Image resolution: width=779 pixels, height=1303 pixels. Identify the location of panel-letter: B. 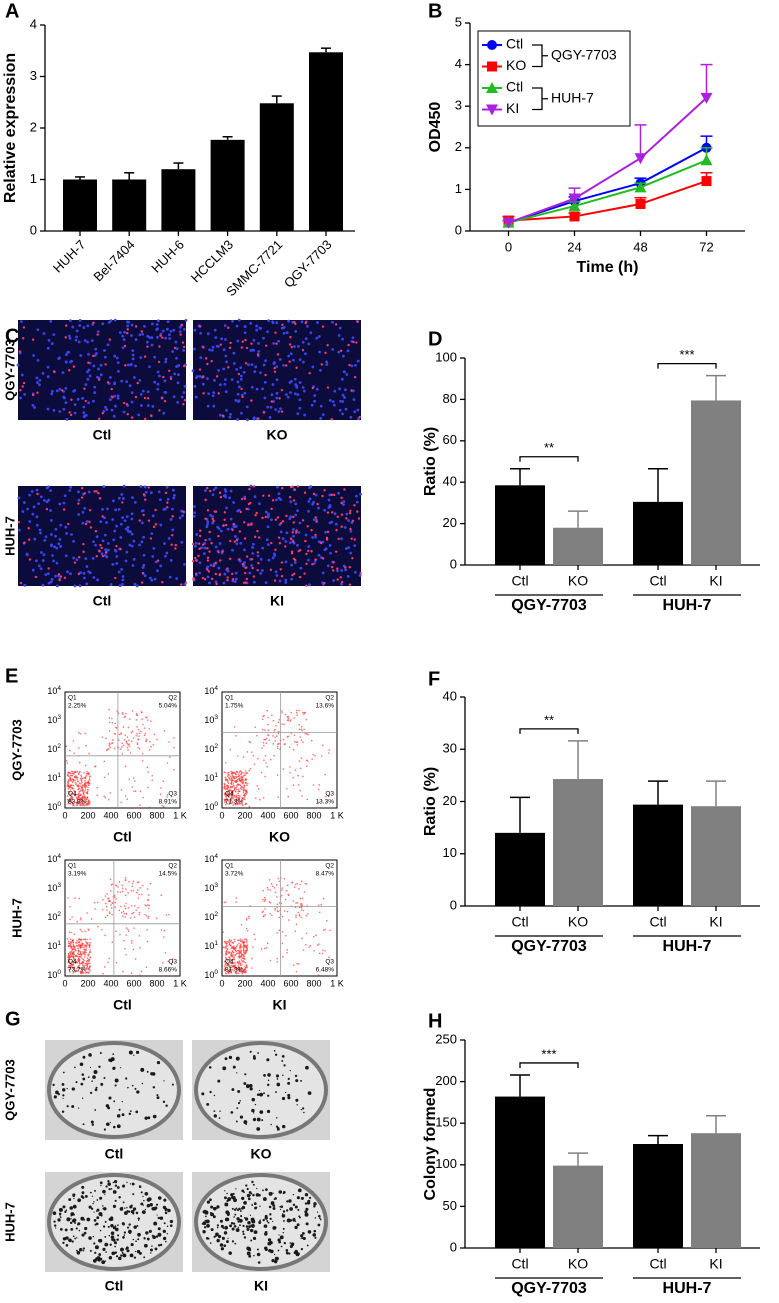
(435, 11).